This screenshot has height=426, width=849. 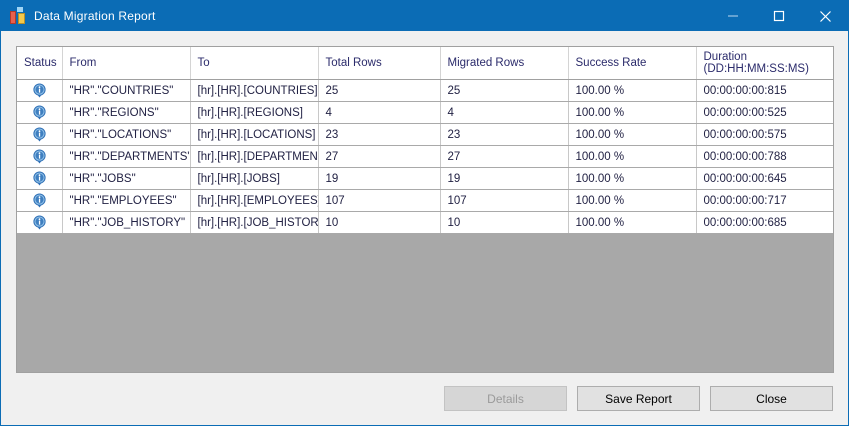 What do you see at coordinates (764, 156) in the screenshot?
I see `cell-duration: 00:00:00:00:788` at bounding box center [764, 156].